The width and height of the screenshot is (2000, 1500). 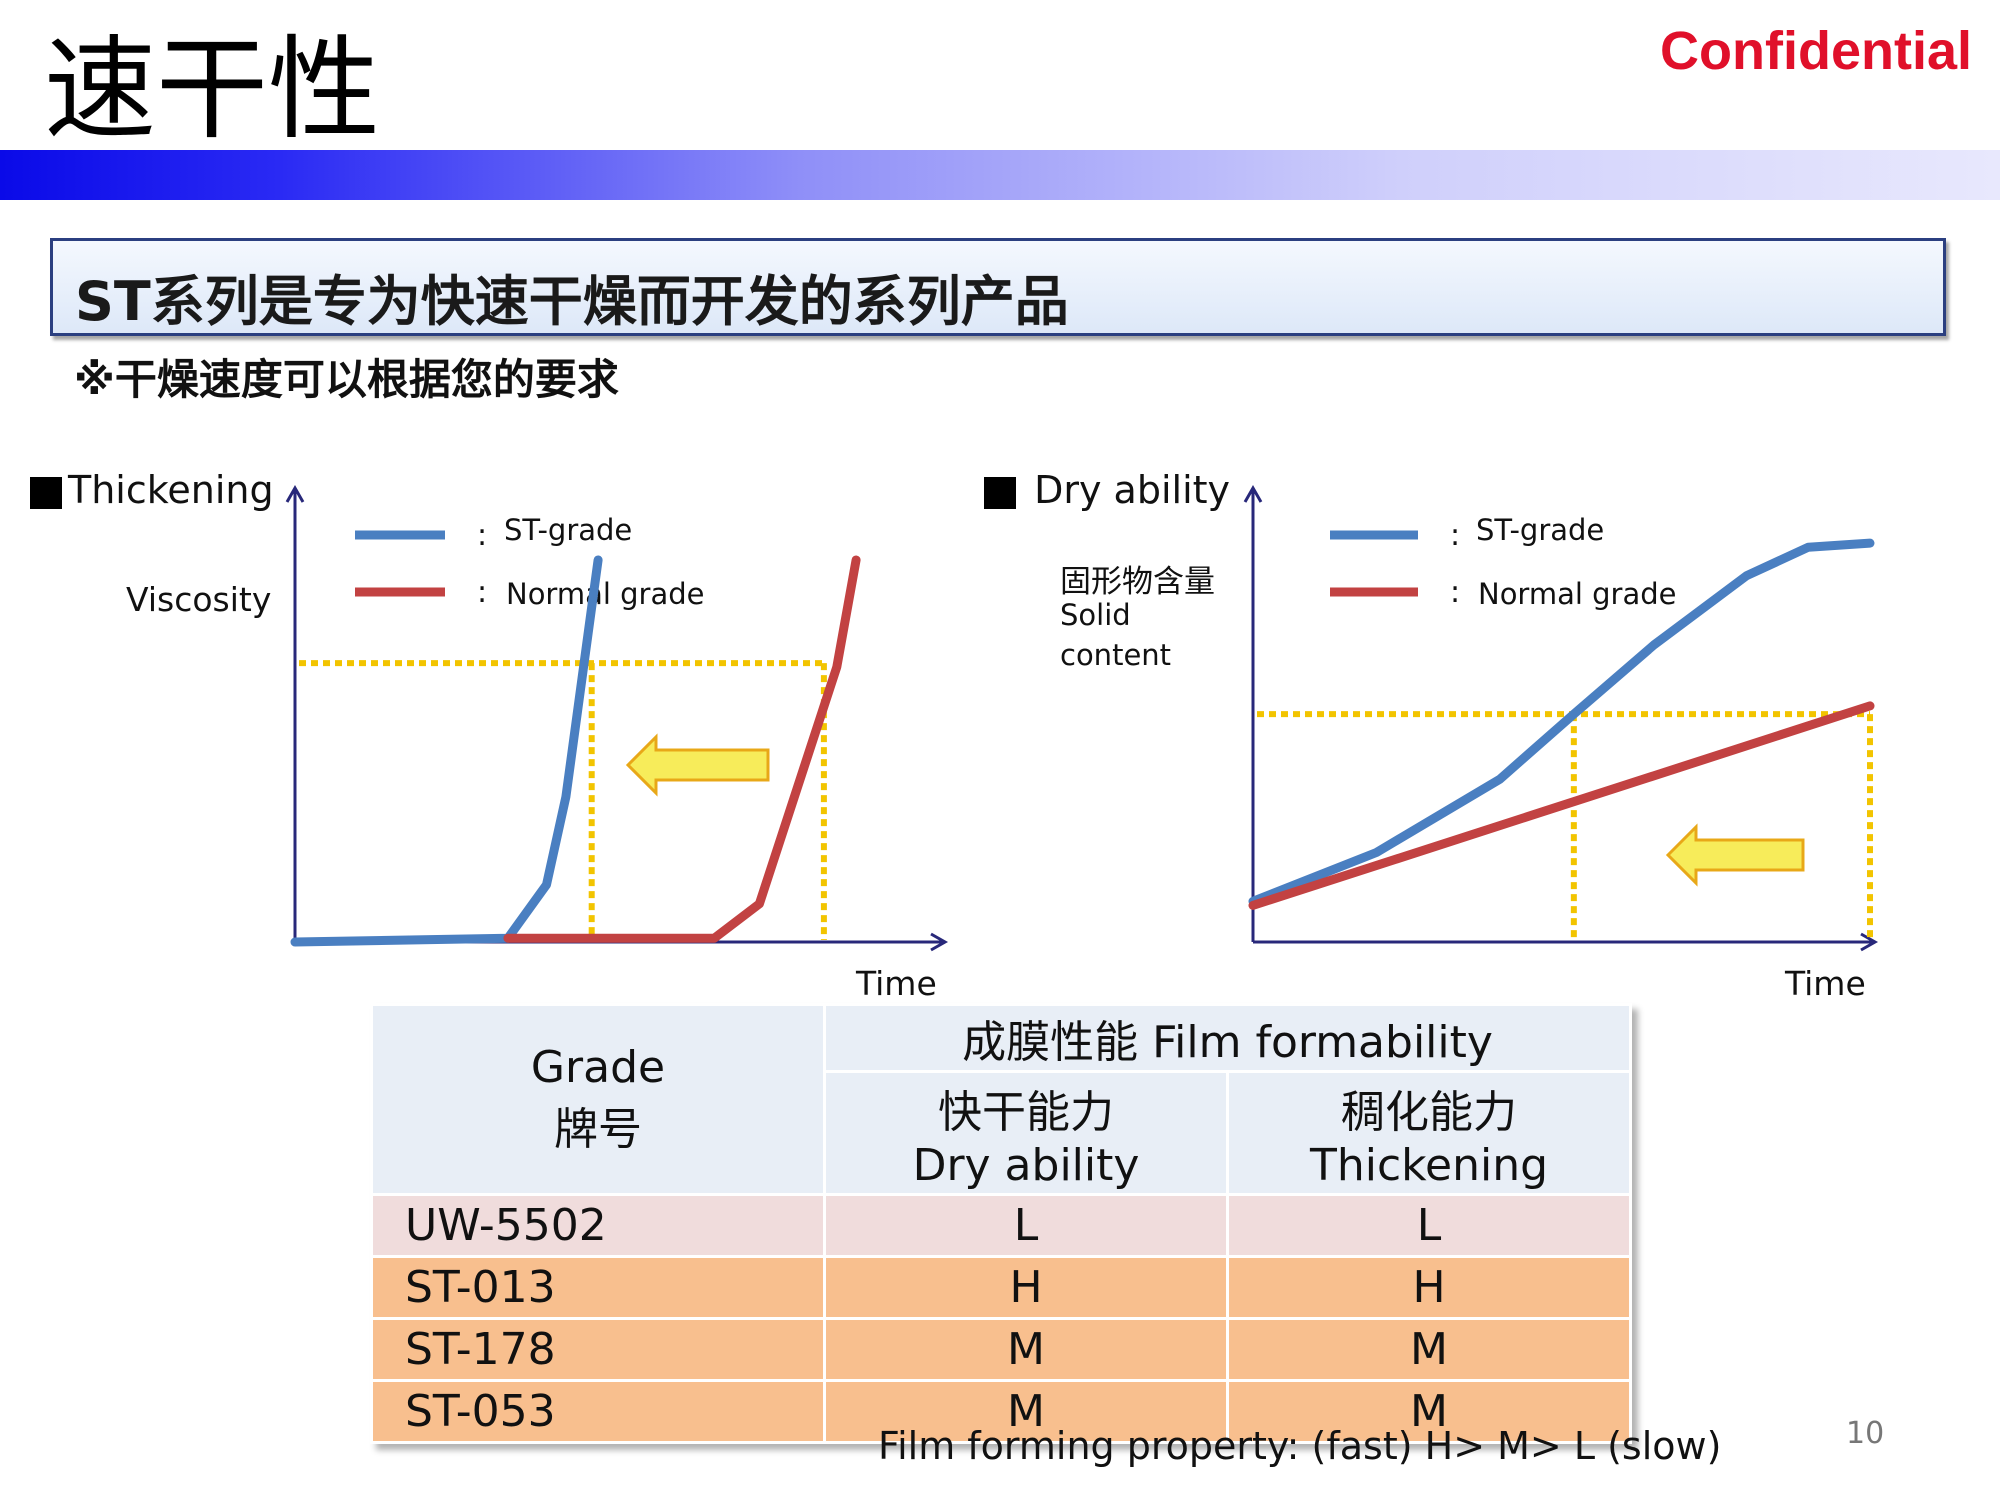 What do you see at coordinates (1095, 615) in the screenshot?
I see `right-y-label-en-1: Solid` at bounding box center [1095, 615].